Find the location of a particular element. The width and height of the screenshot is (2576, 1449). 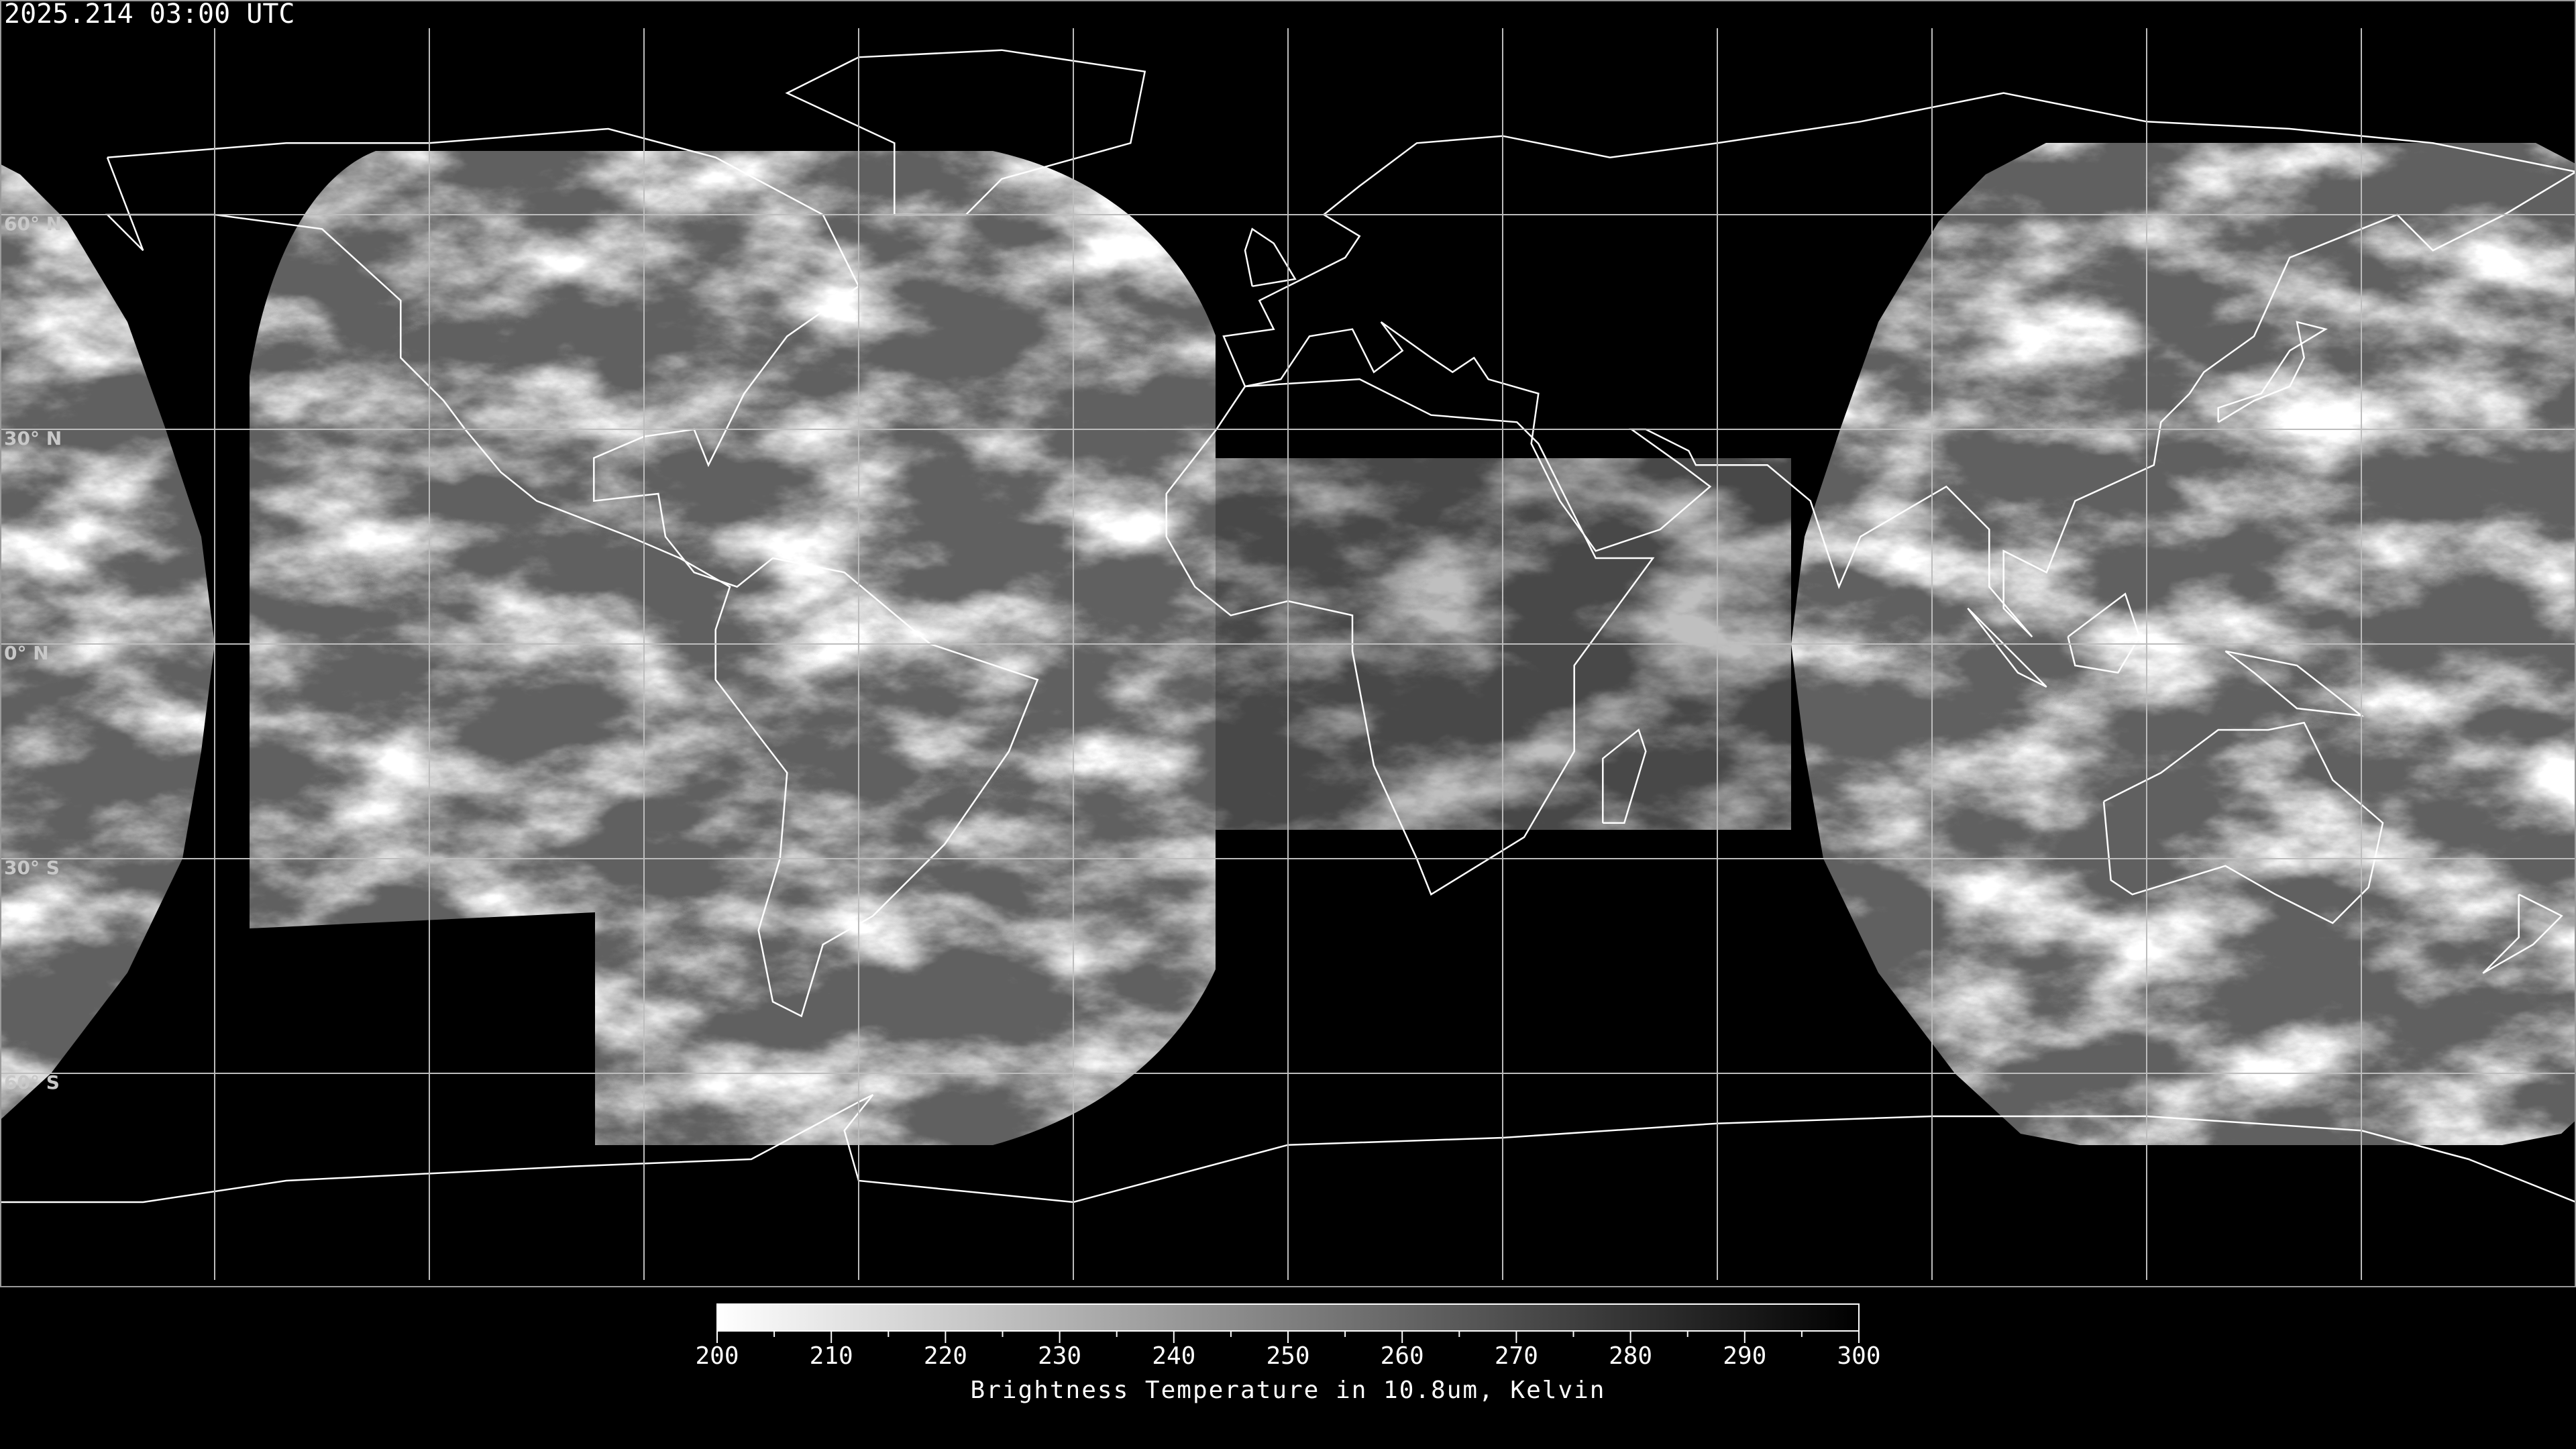

colorbar-tick-label: 240 is located at coordinates (1173, 1356).